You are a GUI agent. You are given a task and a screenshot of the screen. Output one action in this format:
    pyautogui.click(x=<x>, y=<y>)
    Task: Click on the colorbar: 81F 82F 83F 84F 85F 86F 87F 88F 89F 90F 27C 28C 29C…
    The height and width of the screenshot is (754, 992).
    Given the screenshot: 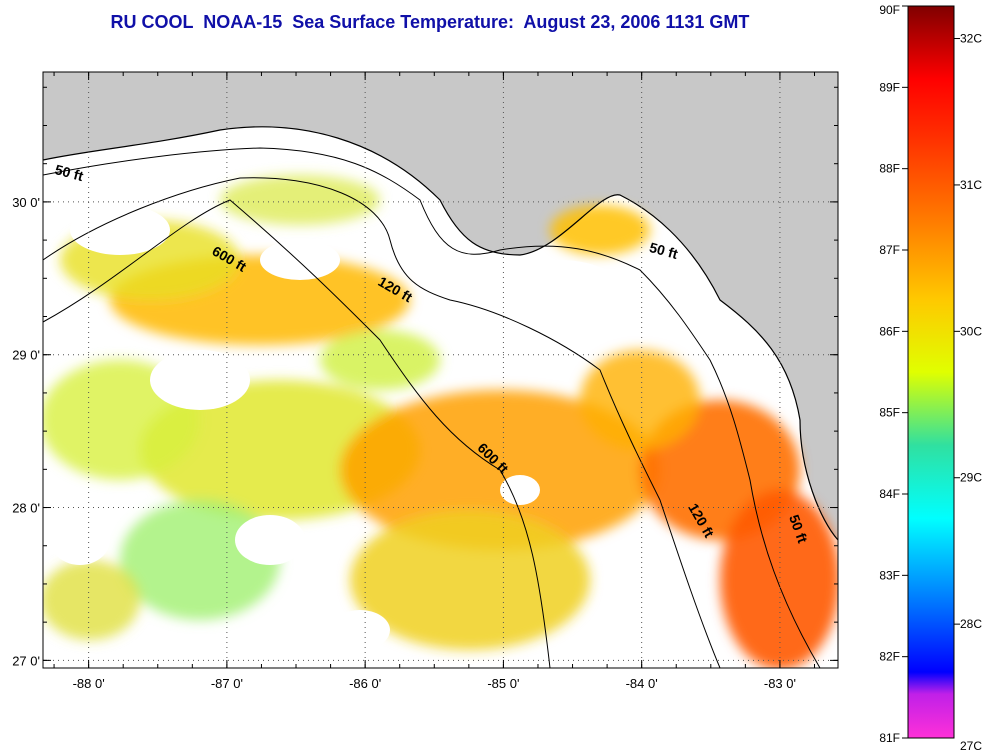 What is the action you would take?
    pyautogui.click(x=930, y=378)
    